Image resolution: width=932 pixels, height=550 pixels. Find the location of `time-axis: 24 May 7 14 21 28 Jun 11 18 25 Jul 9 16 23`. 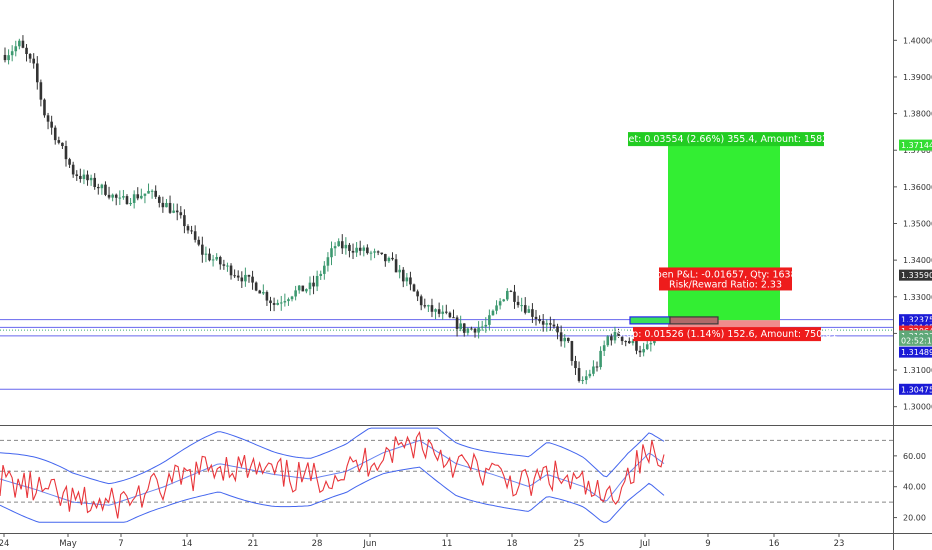

time-axis: 24 May 7 14 21 28 Jun 11 18 25 Jul 9 16 23 is located at coordinates (422, 541).